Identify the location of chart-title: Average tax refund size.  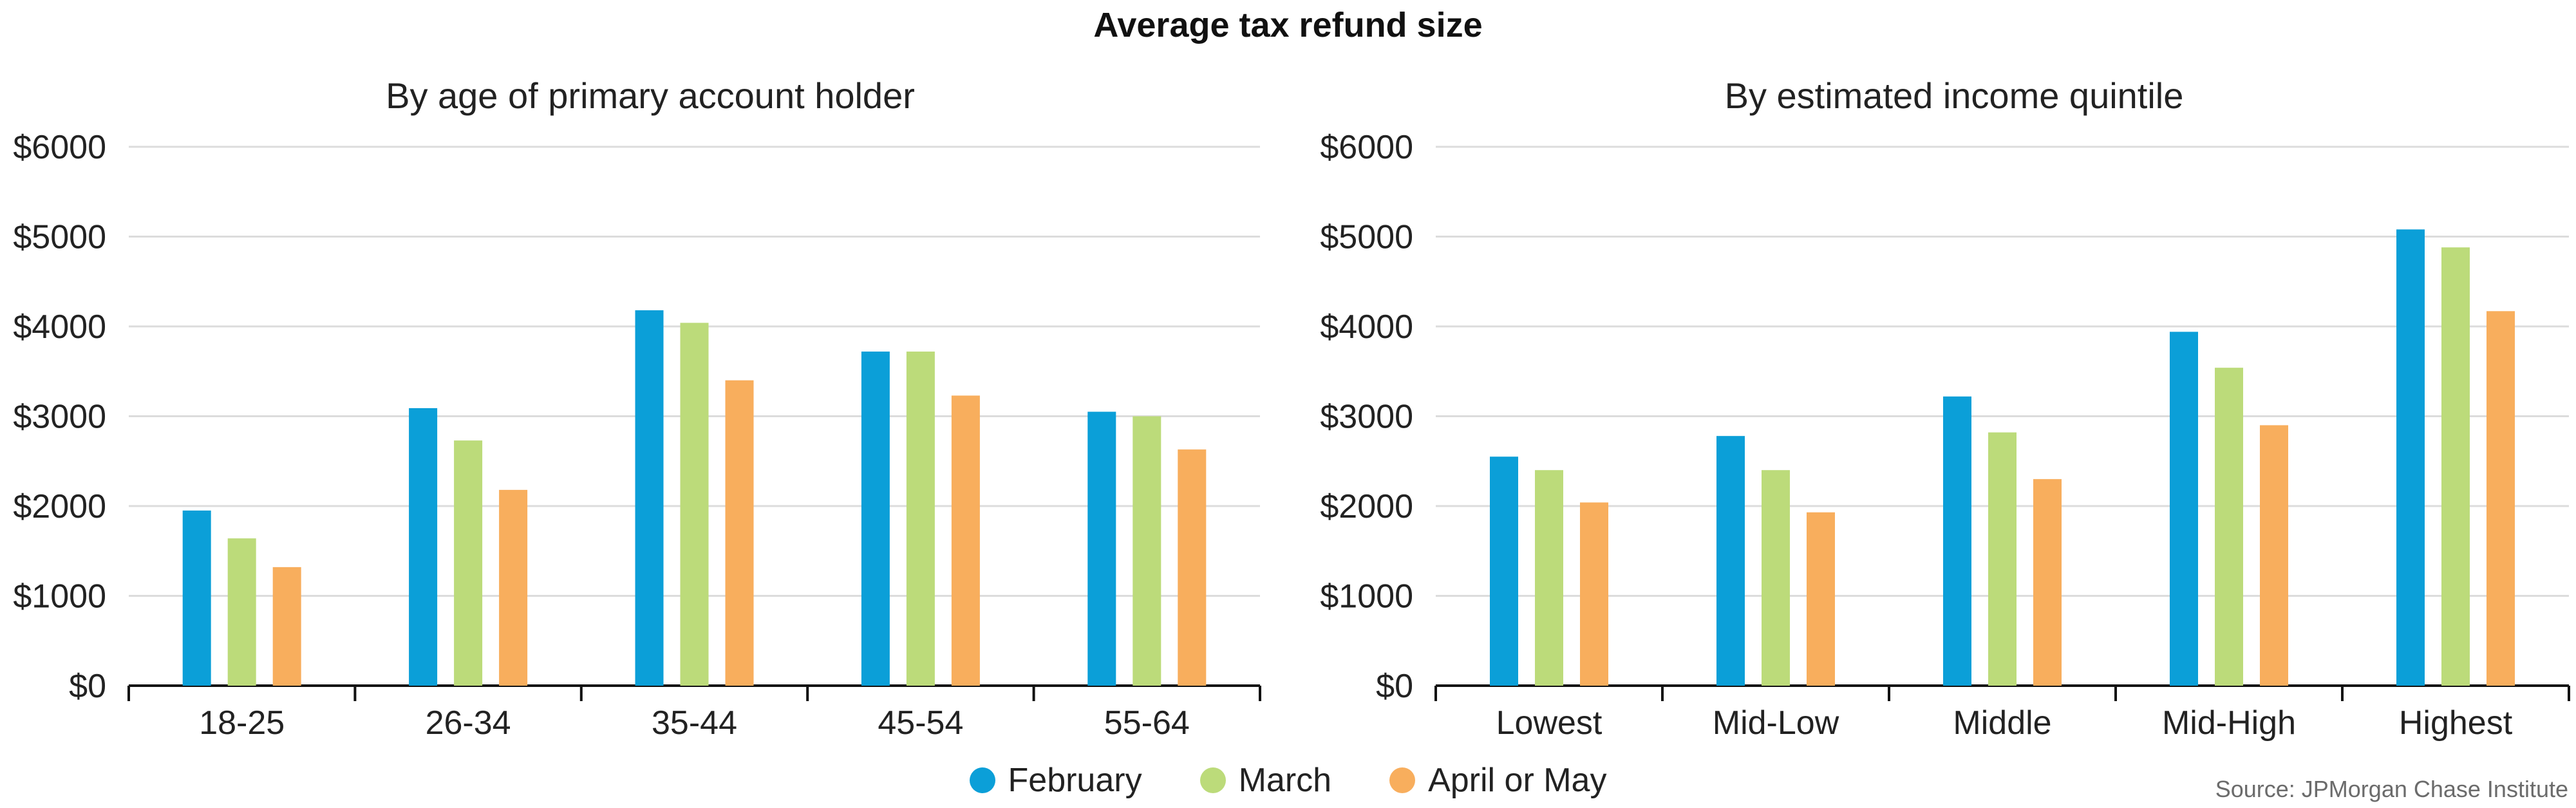
(1288, 25).